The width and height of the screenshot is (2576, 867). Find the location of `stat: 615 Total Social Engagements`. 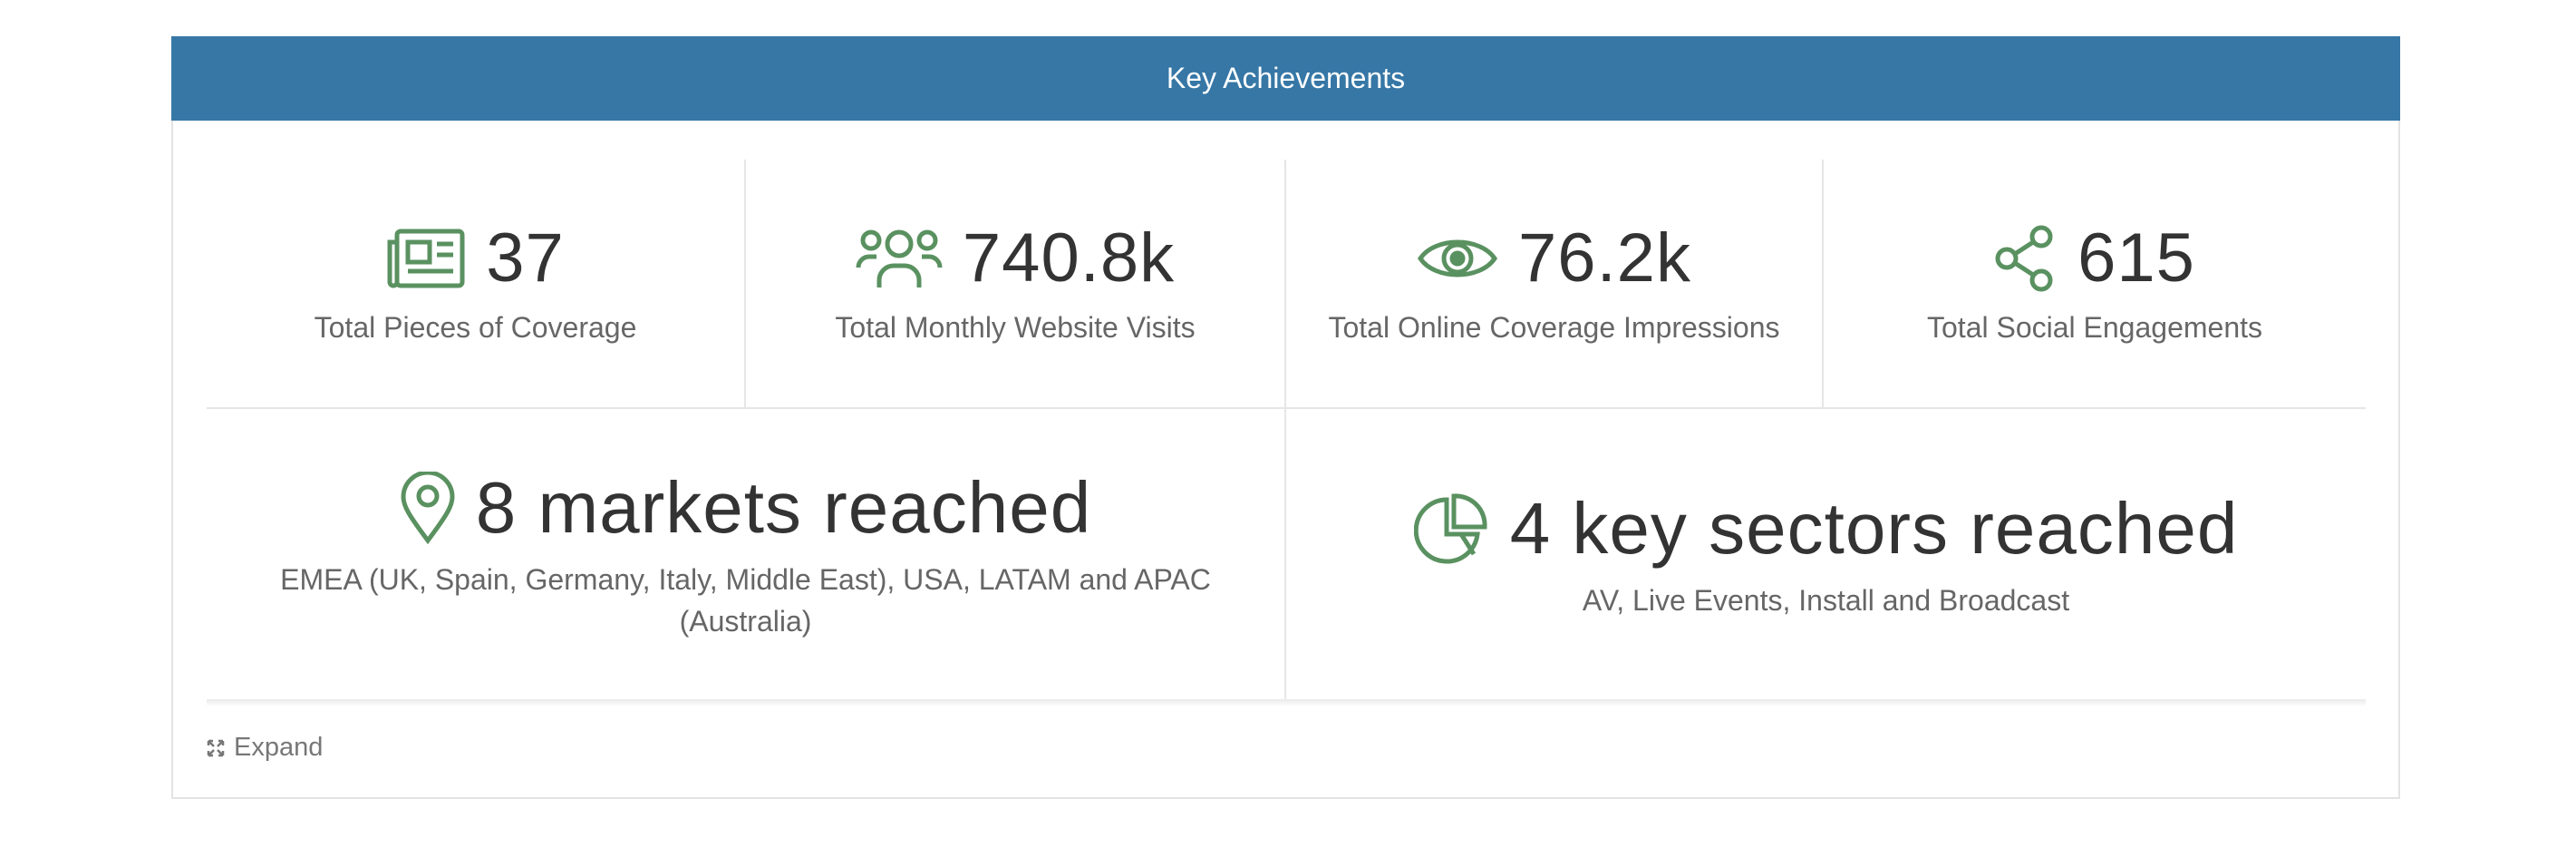

stat: 615 Total Social Engagements is located at coordinates (2095, 284).